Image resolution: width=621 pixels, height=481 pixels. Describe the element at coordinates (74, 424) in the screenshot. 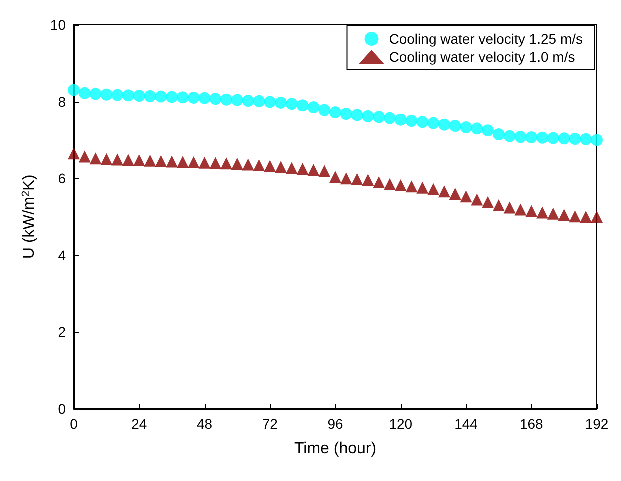

I see `x-tick-label: 0` at that location.